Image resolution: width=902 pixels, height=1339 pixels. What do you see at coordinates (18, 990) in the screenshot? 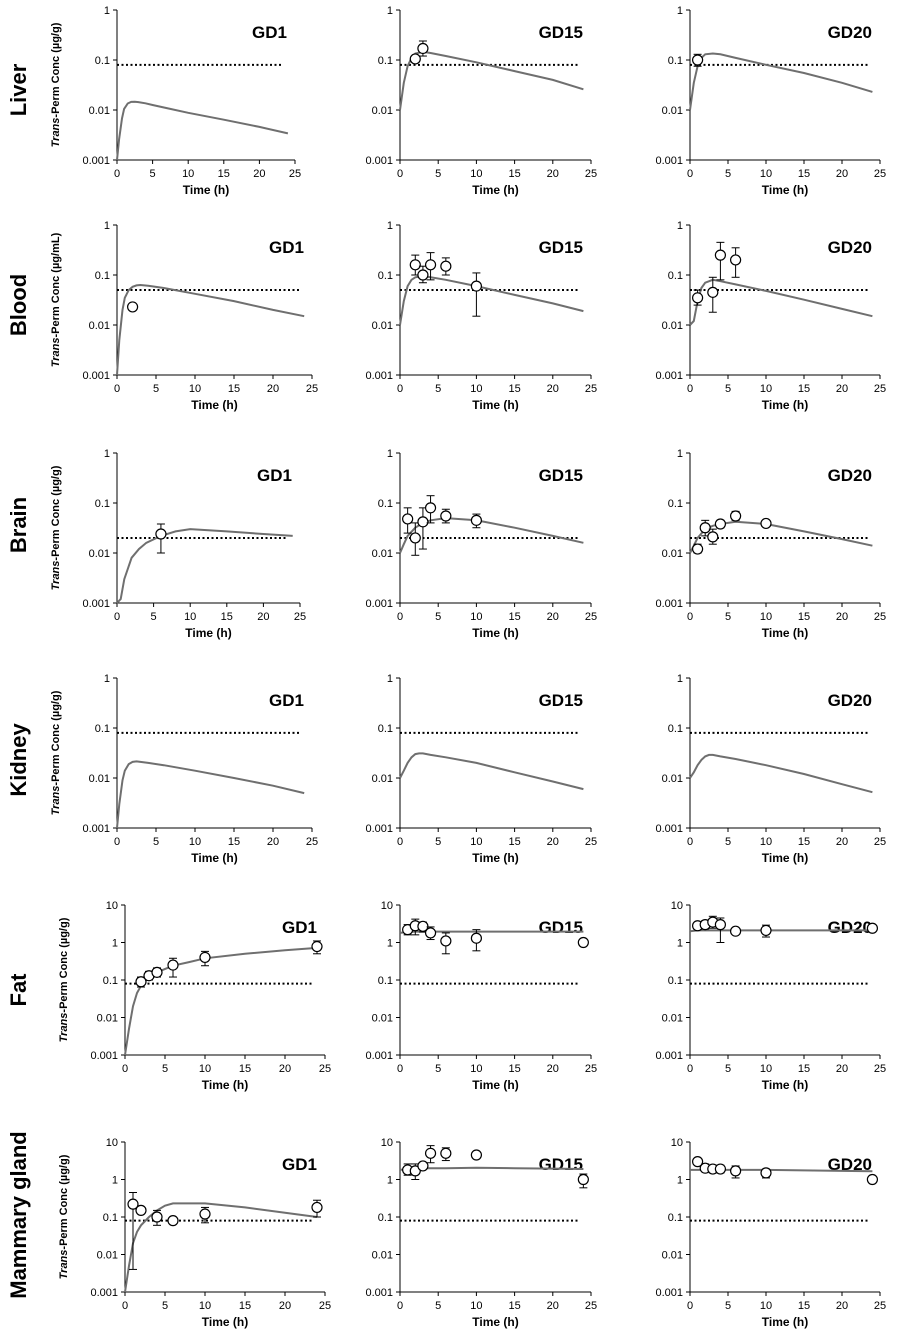
I see `row-label: Fat` at bounding box center [18, 990].